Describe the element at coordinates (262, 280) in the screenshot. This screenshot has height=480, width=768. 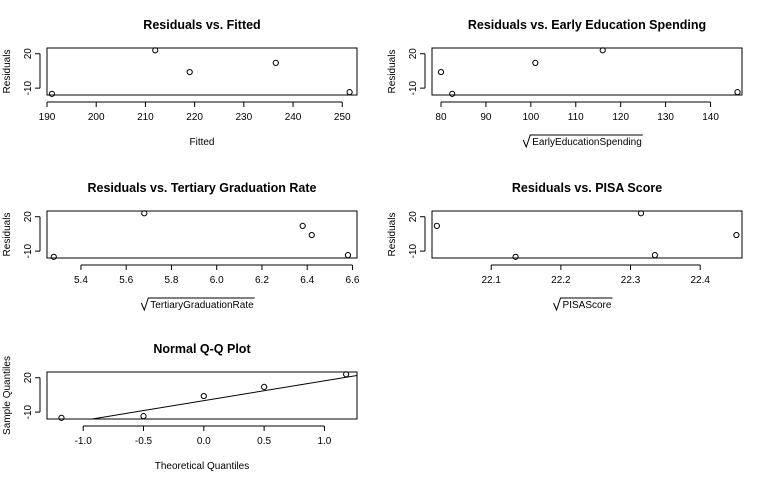
I see `x-tick-label: 6.2` at that location.